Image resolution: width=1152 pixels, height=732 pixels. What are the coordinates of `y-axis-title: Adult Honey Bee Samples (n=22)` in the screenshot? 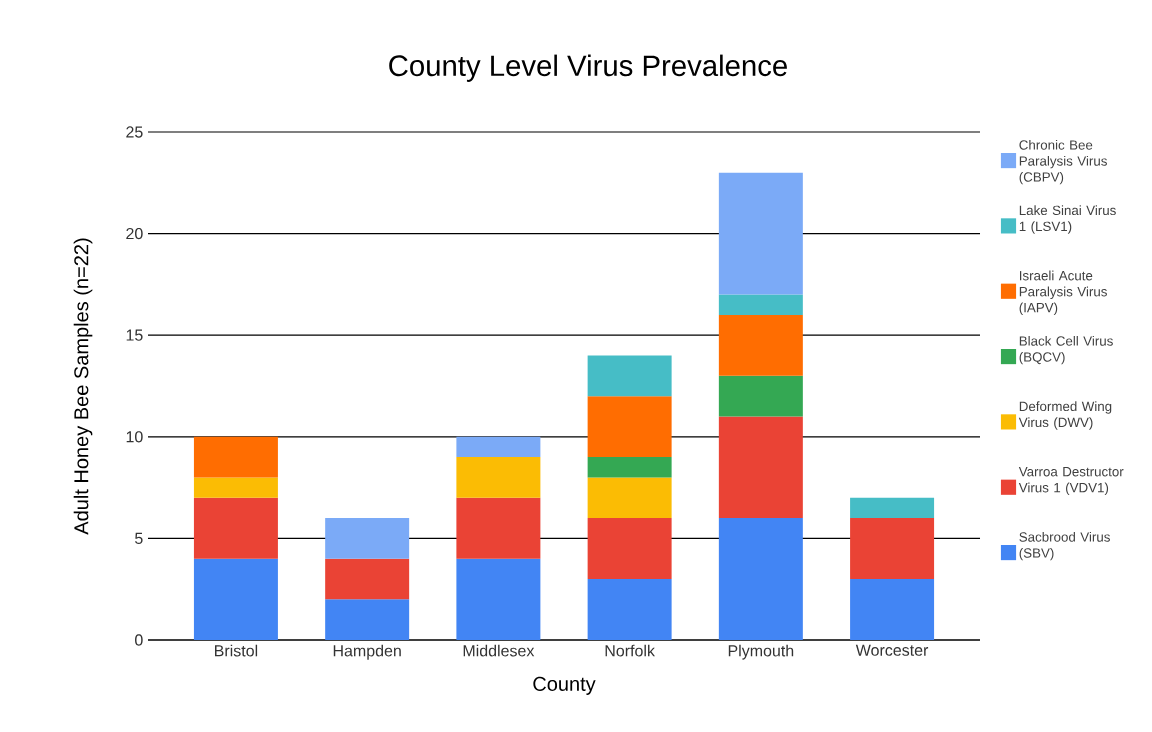 It's located at (83, 386).